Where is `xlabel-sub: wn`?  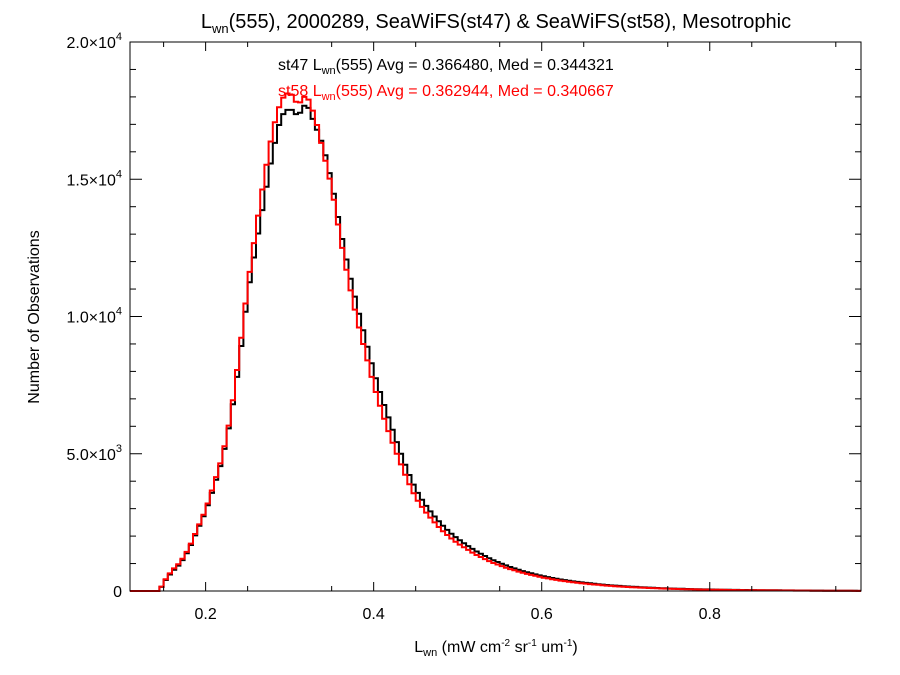
xlabel-sub: wn is located at coordinates (429, 653).